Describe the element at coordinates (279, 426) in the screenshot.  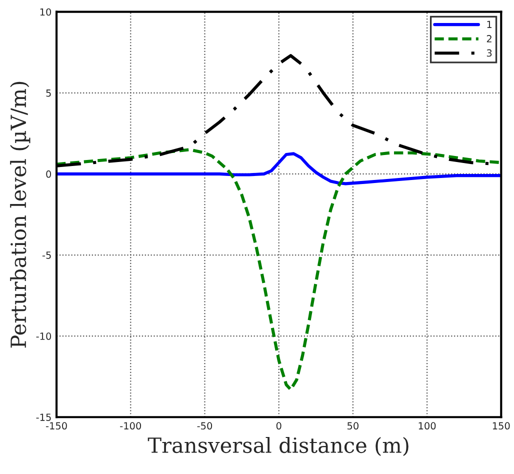
I see `x-tick-label: 0` at that location.